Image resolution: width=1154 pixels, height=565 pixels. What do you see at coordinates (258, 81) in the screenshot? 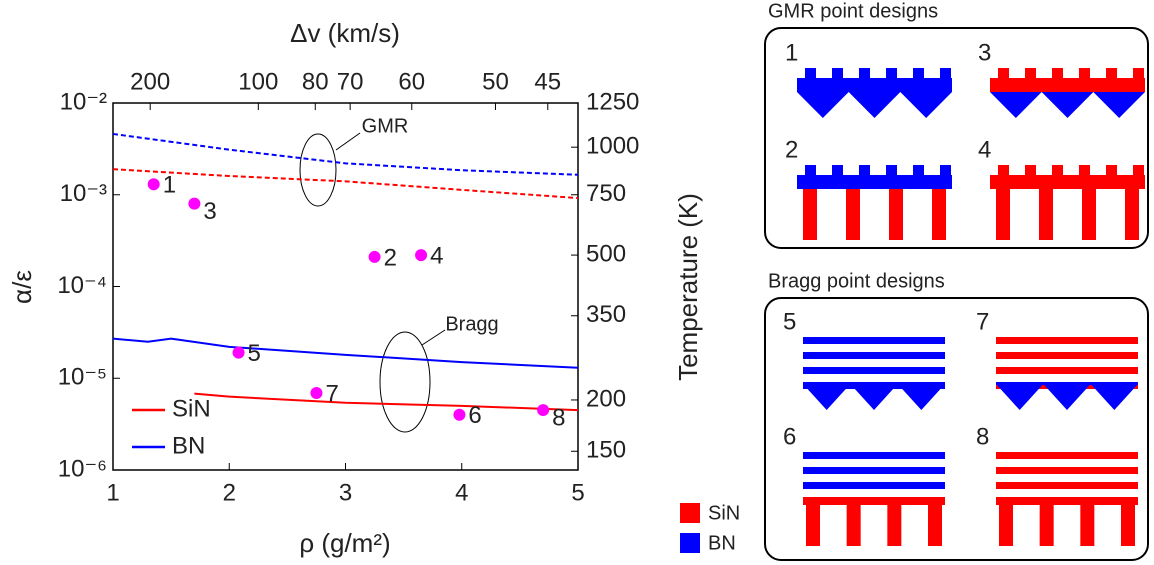
I see `x2-tick-label: 100` at bounding box center [258, 81].